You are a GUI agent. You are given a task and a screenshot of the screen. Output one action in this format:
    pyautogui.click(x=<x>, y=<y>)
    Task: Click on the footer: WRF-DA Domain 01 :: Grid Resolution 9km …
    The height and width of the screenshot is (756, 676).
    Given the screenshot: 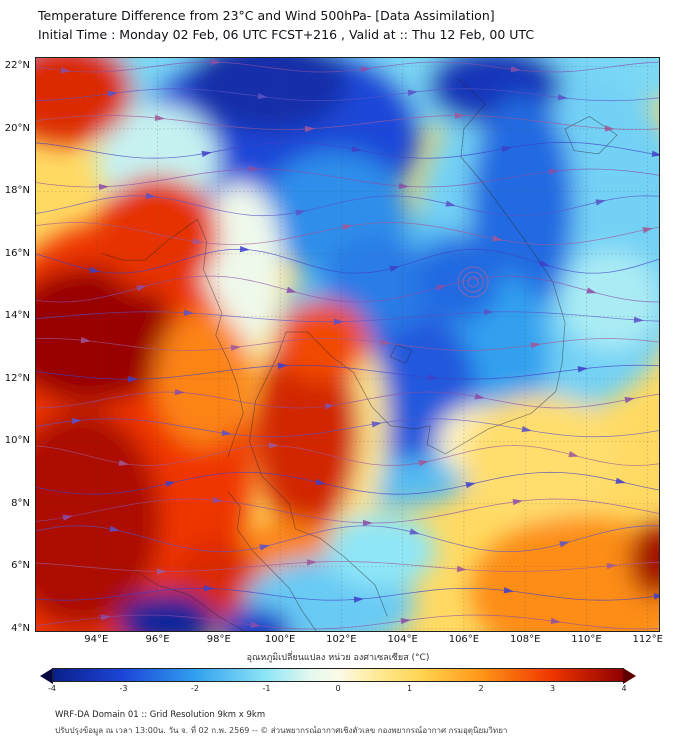 What is the action you would take?
    pyautogui.click(x=281, y=723)
    